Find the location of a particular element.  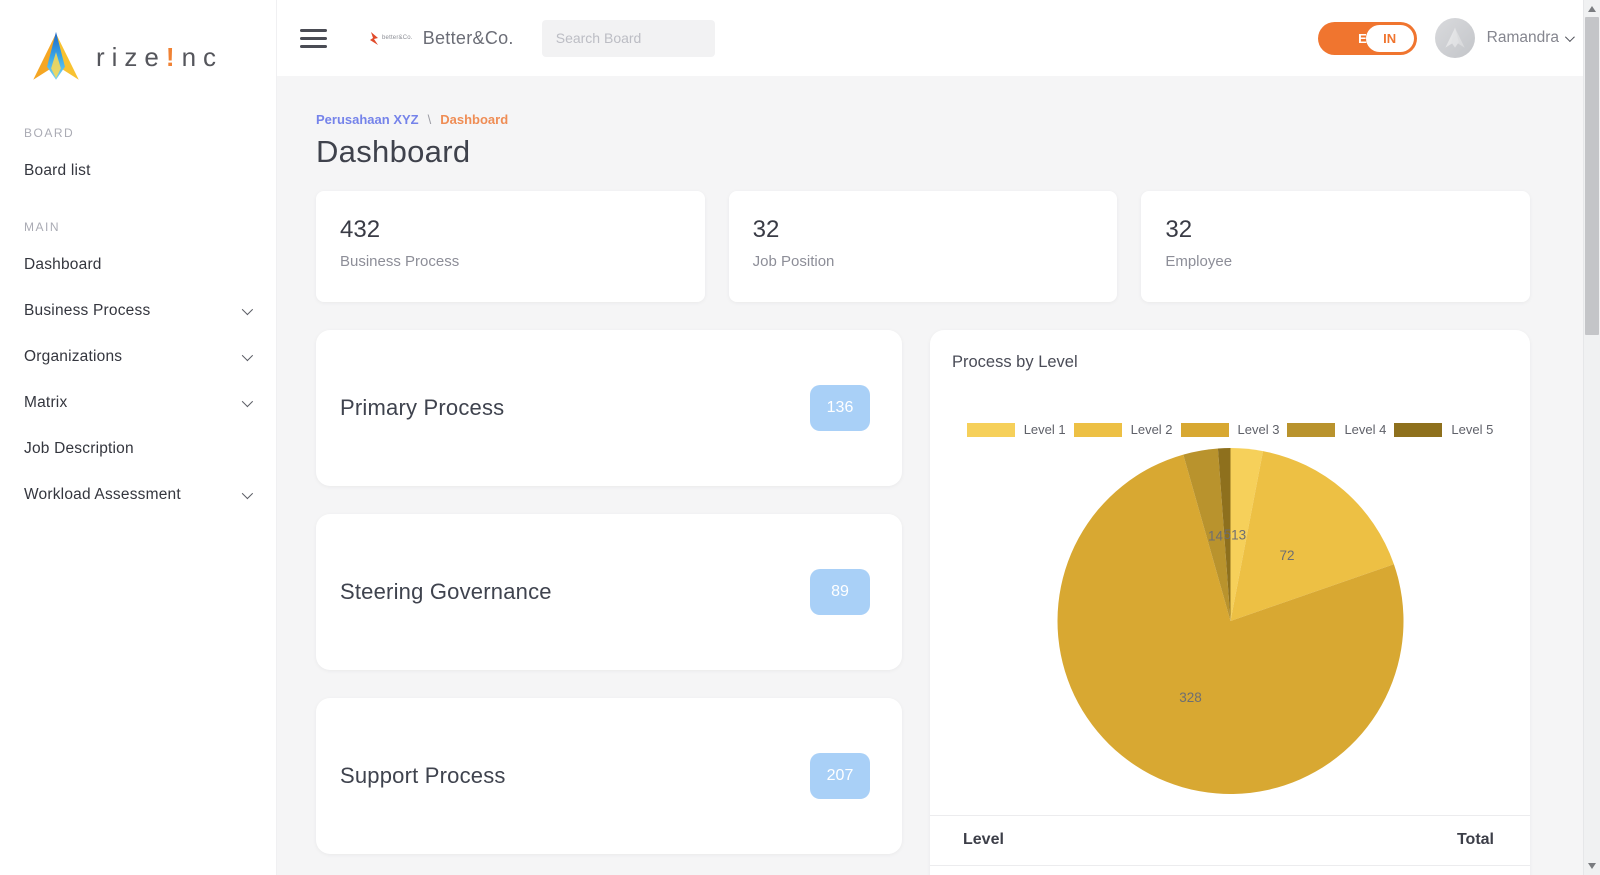

legend-item: Level 4 is located at coordinates (1336, 429).